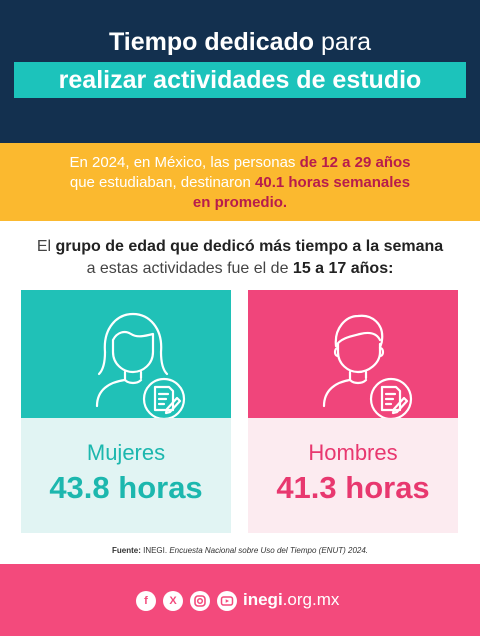  What do you see at coordinates (126, 487) in the screenshot?
I see `women-value: 43.8 horas` at bounding box center [126, 487].